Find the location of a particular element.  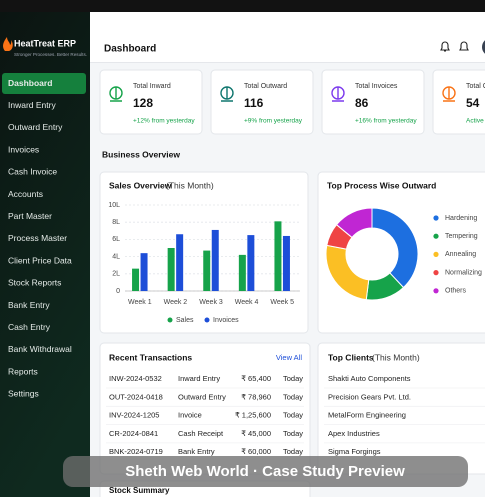

x-tick-label: Week 1 is located at coordinates (140, 302).